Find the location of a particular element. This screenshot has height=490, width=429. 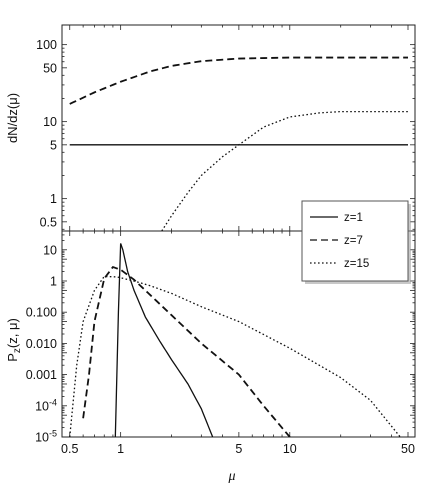

x-tick-label: 0.5 is located at coordinates (69, 449).